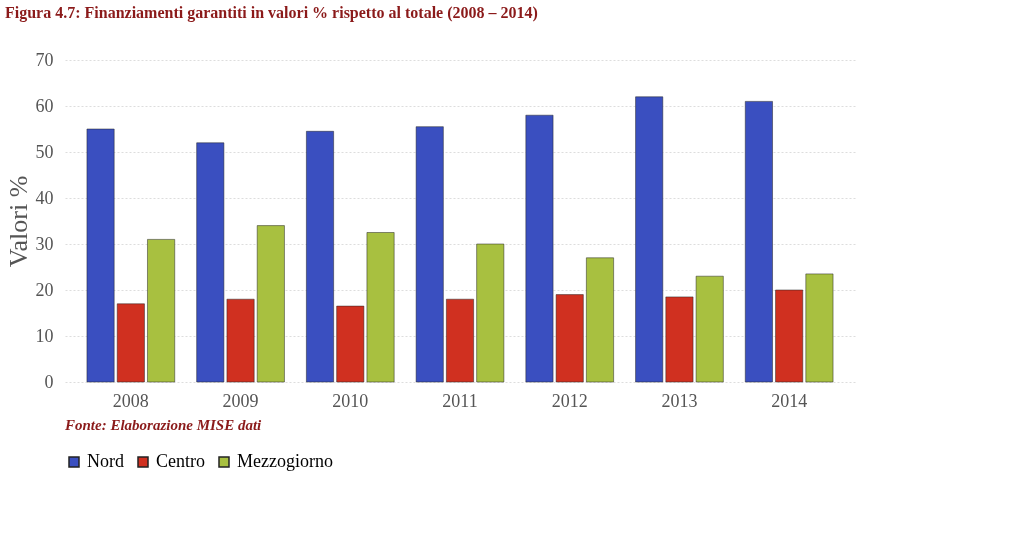 This screenshot has width=1010, height=556. What do you see at coordinates (285, 461) in the screenshot?
I see `legend-label: Mezzogiorno` at bounding box center [285, 461].